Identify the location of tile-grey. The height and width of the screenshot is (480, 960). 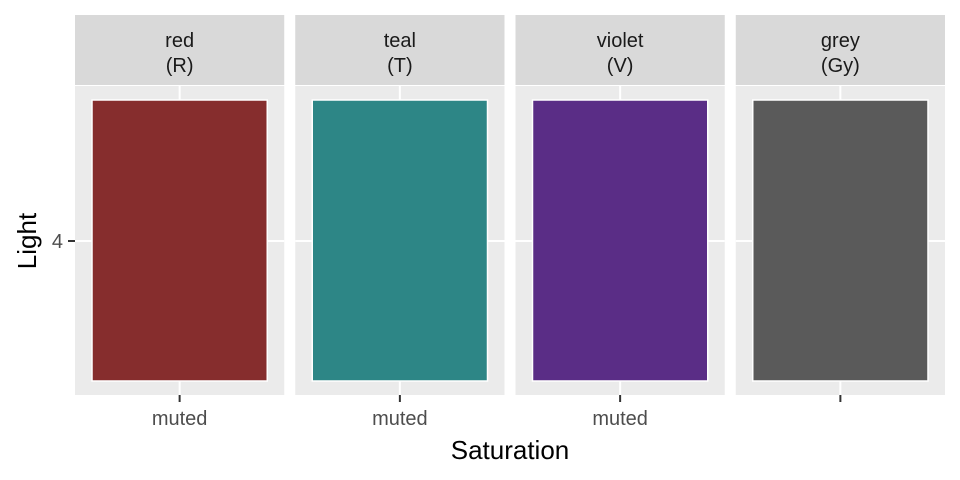
(840, 240).